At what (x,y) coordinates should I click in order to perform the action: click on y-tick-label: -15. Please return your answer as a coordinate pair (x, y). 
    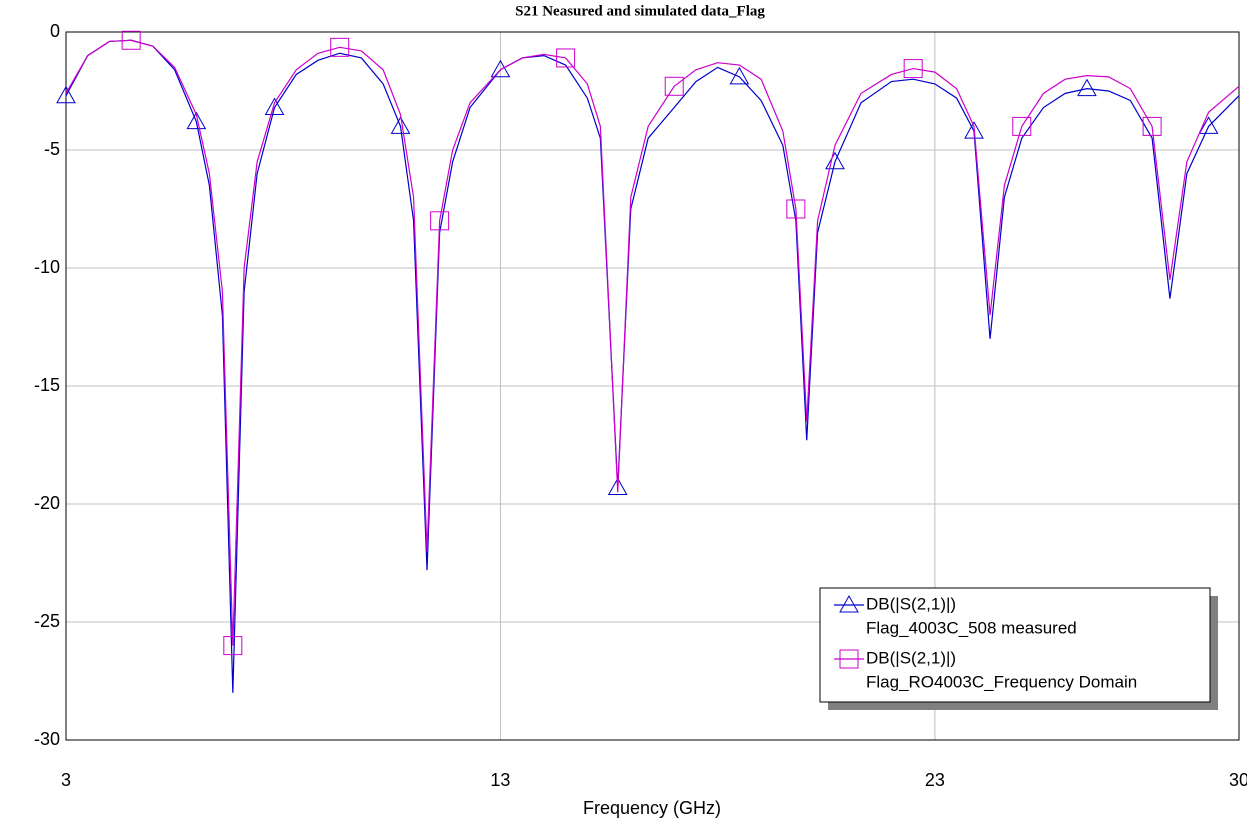
    Looking at the image, I should click on (47, 385).